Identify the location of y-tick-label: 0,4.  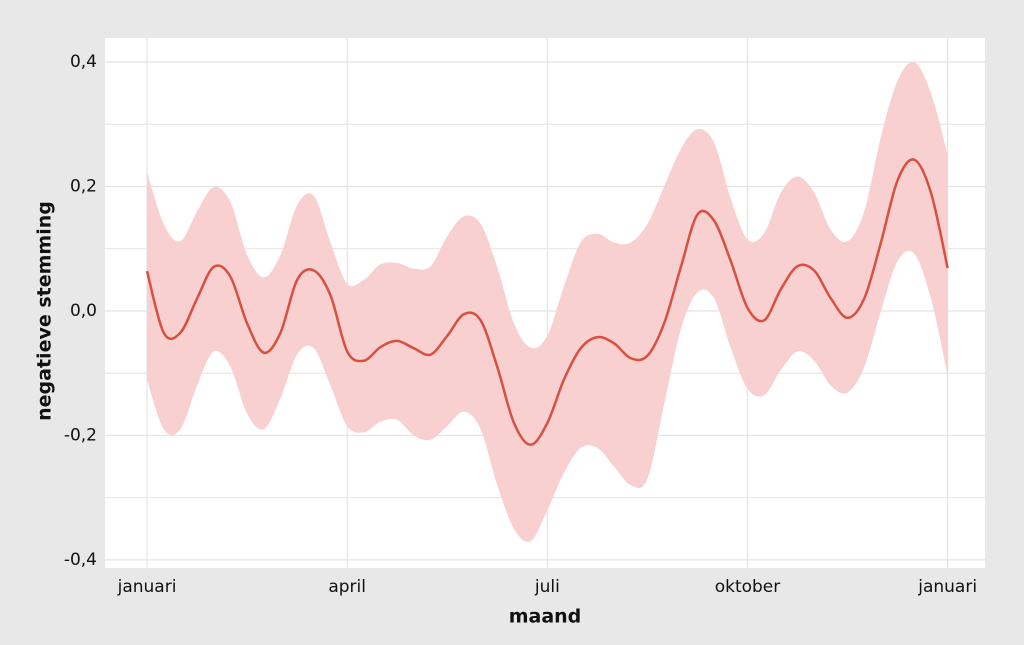
(83, 62).